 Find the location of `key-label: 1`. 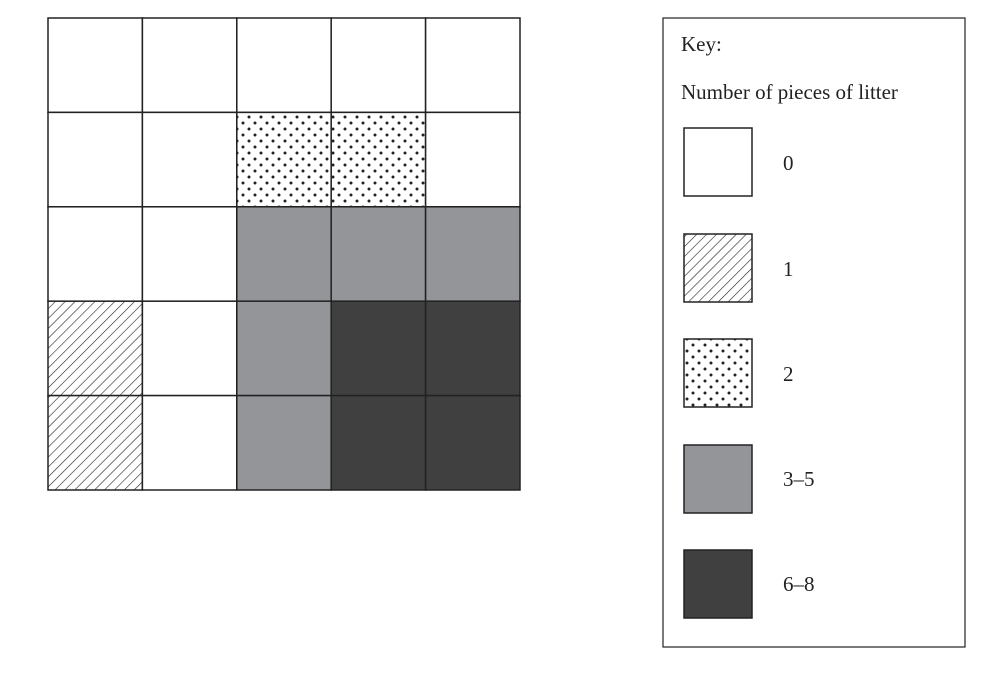

key-label: 1 is located at coordinates (788, 269).